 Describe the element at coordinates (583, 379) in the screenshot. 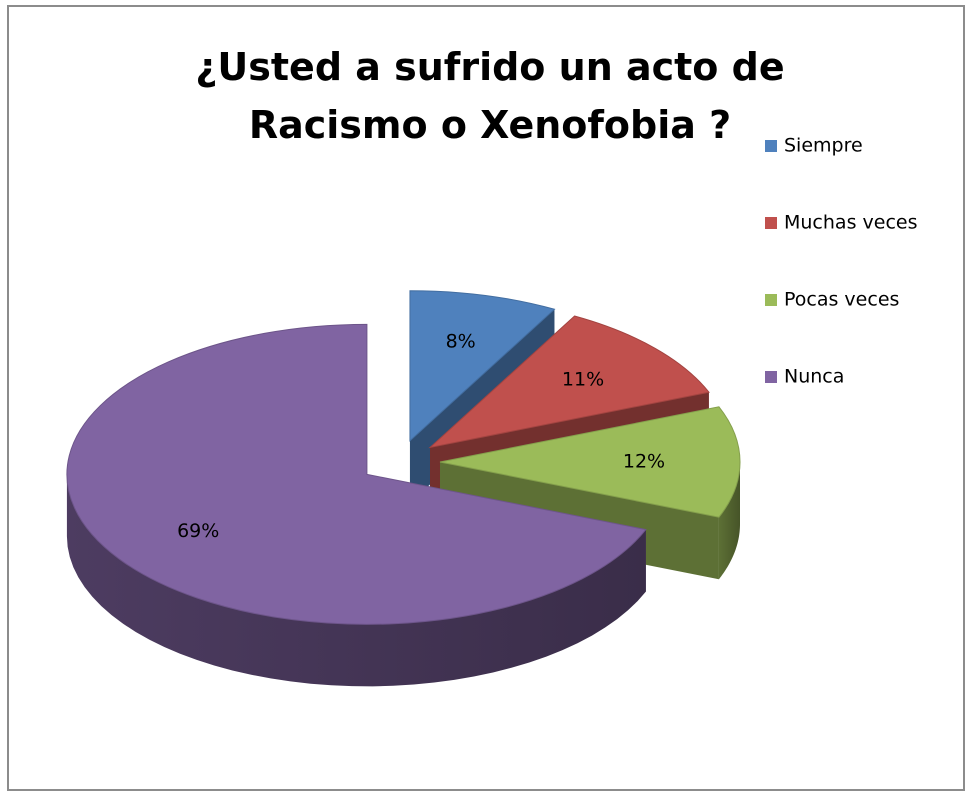

I see `data-label: 11%` at that location.